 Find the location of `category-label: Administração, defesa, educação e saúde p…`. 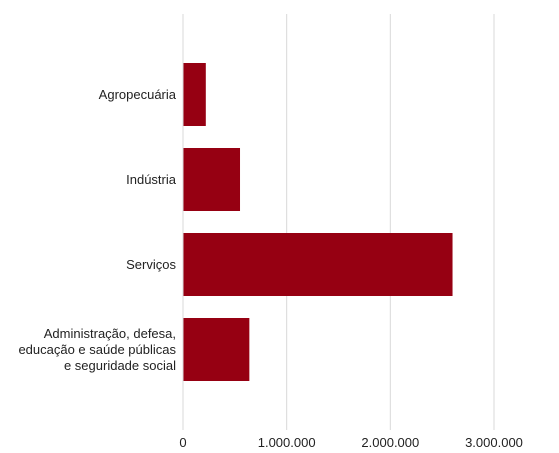

category-label: Administração, defesa, educação e saúde p… is located at coordinates (97, 349).